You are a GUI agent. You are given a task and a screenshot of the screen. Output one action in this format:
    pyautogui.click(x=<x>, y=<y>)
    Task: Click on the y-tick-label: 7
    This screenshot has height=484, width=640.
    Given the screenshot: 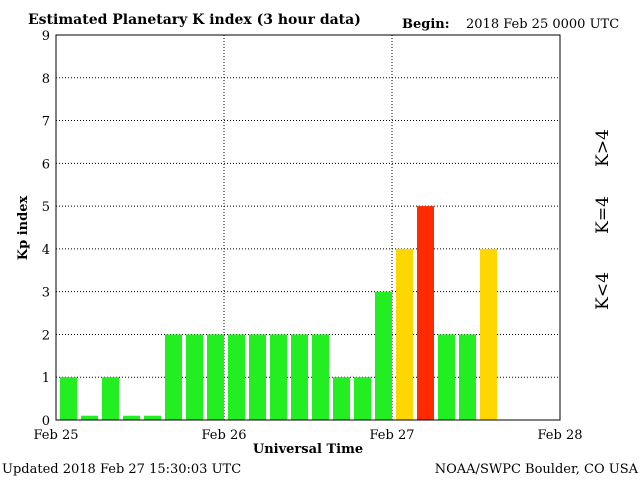 What is the action you would take?
    pyautogui.click(x=46, y=122)
    